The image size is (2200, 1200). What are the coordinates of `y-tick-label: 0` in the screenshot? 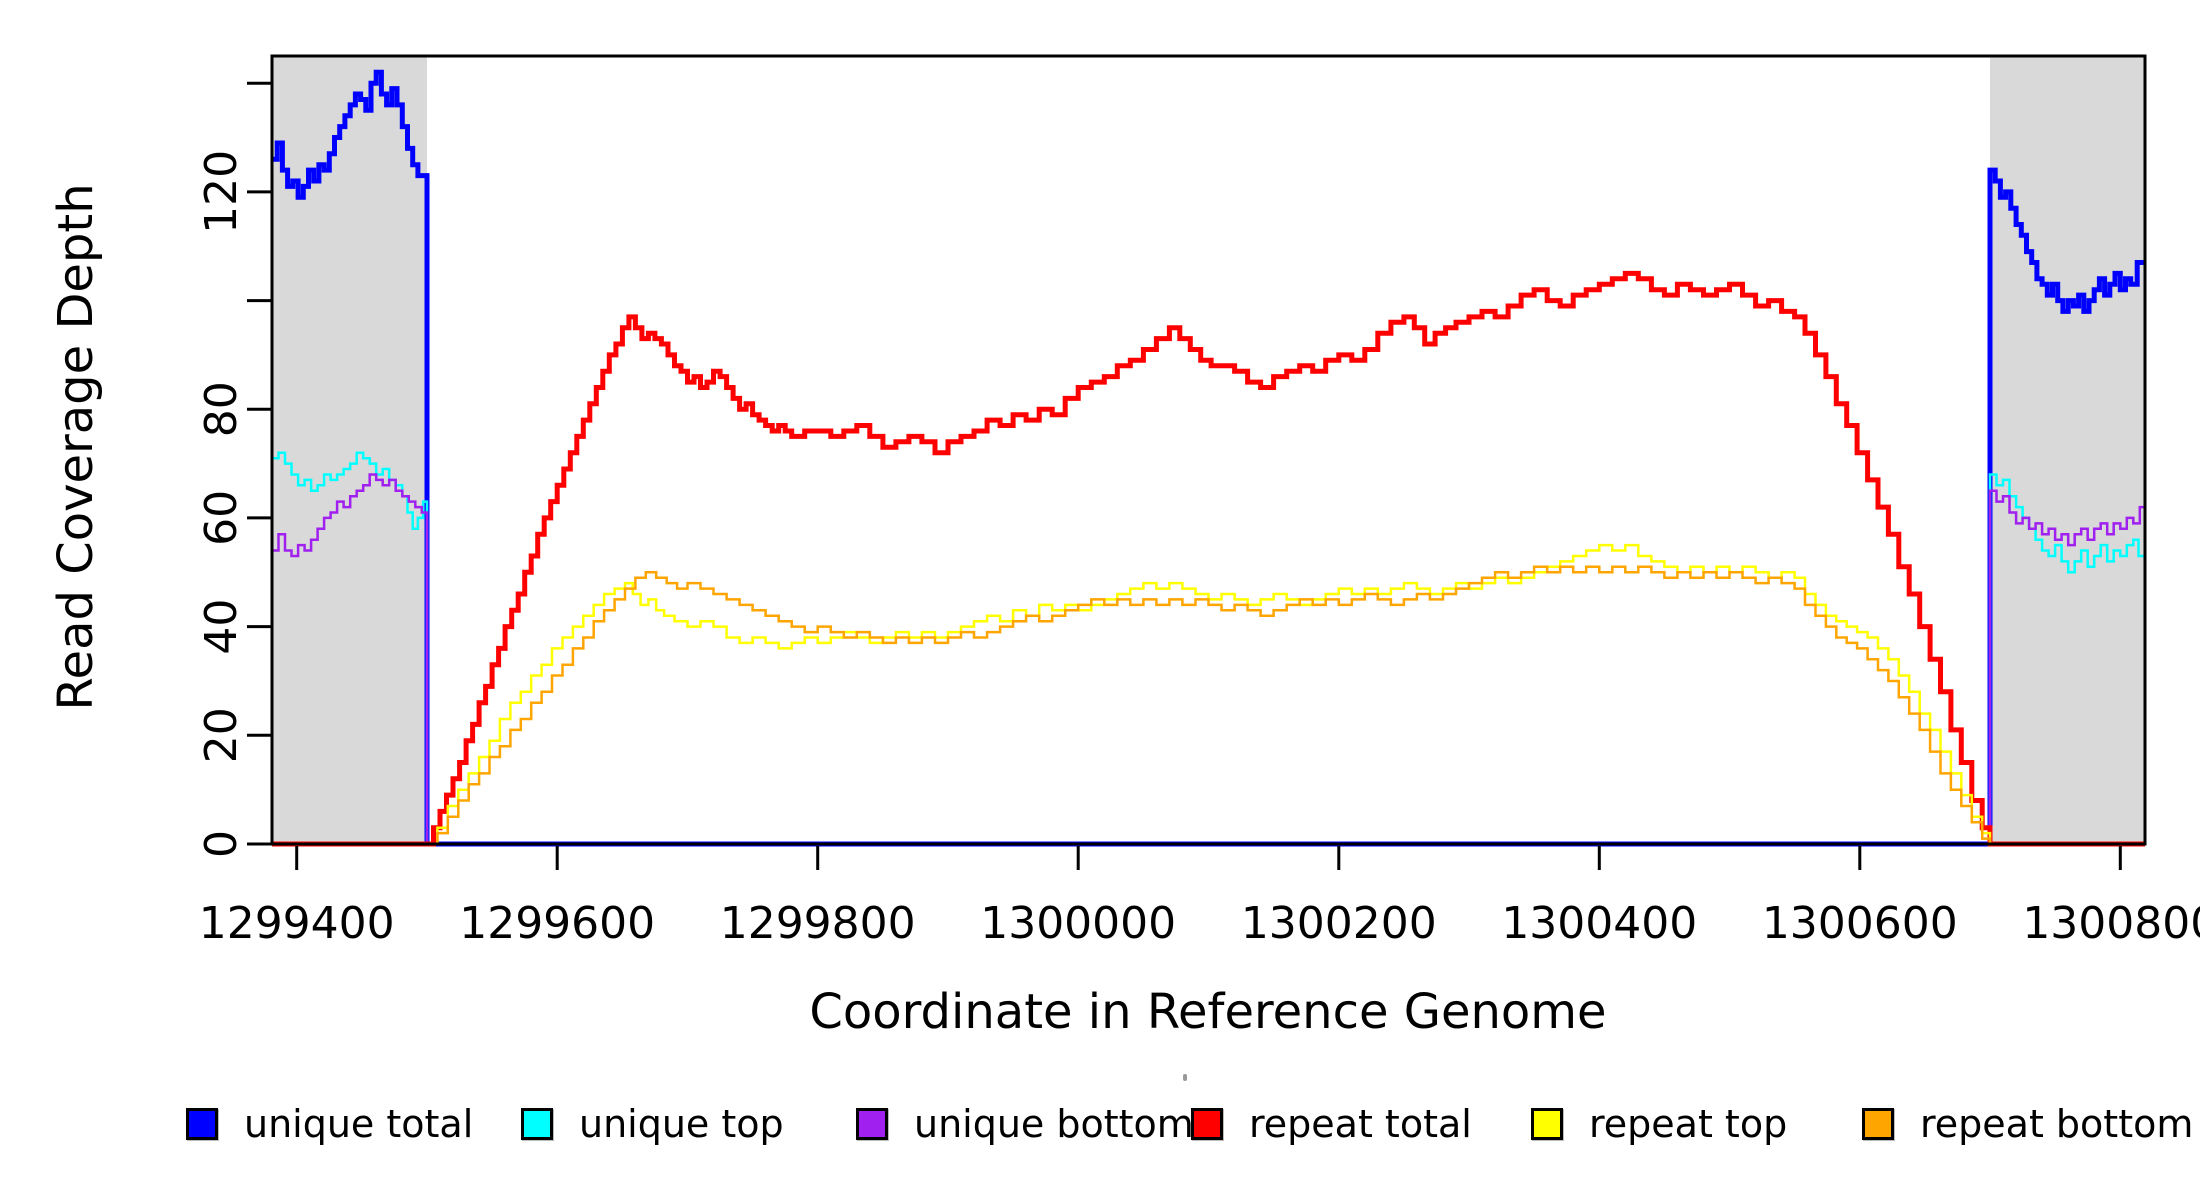 It's located at (221, 844).